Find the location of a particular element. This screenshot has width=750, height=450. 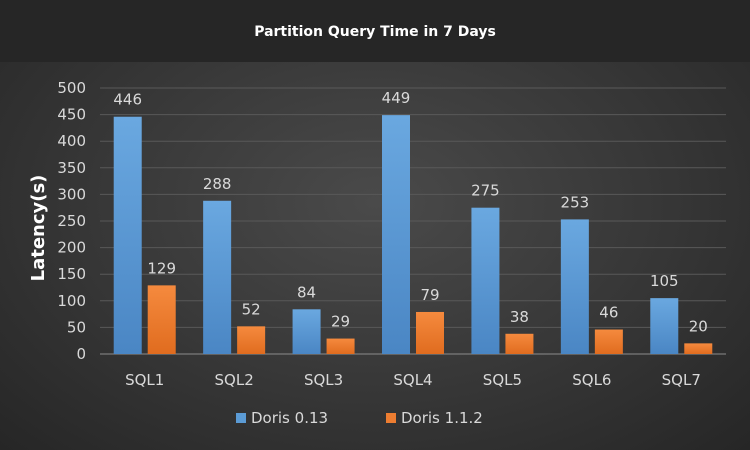

data-label: 105 is located at coordinates (664, 281).